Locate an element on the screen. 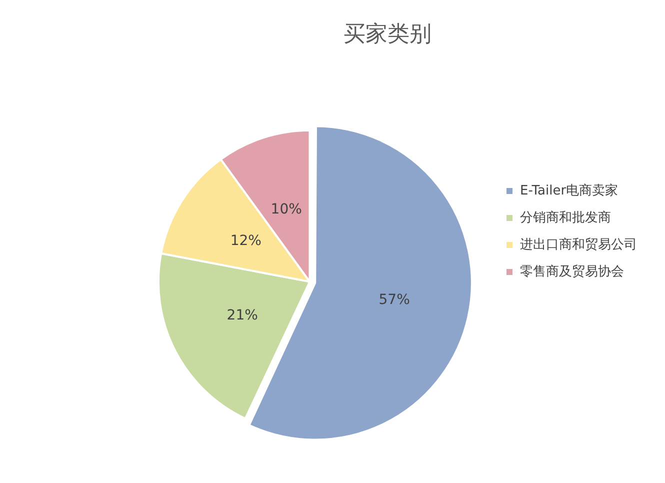 The height and width of the screenshot is (483, 665). legend-label: 分销商和批发商 is located at coordinates (565, 218).